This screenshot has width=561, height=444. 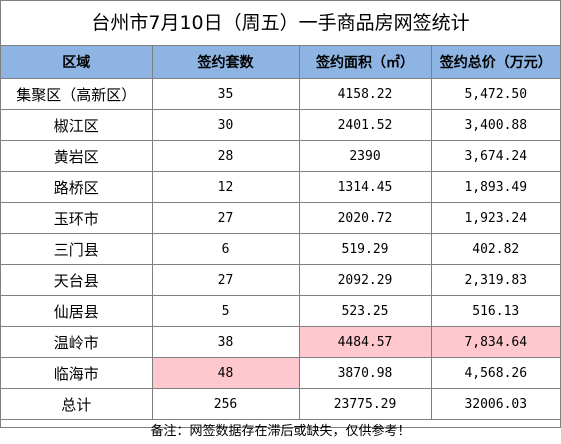 What do you see at coordinates (225, 125) in the screenshot?
I see `cell-units: 30` at bounding box center [225, 125].